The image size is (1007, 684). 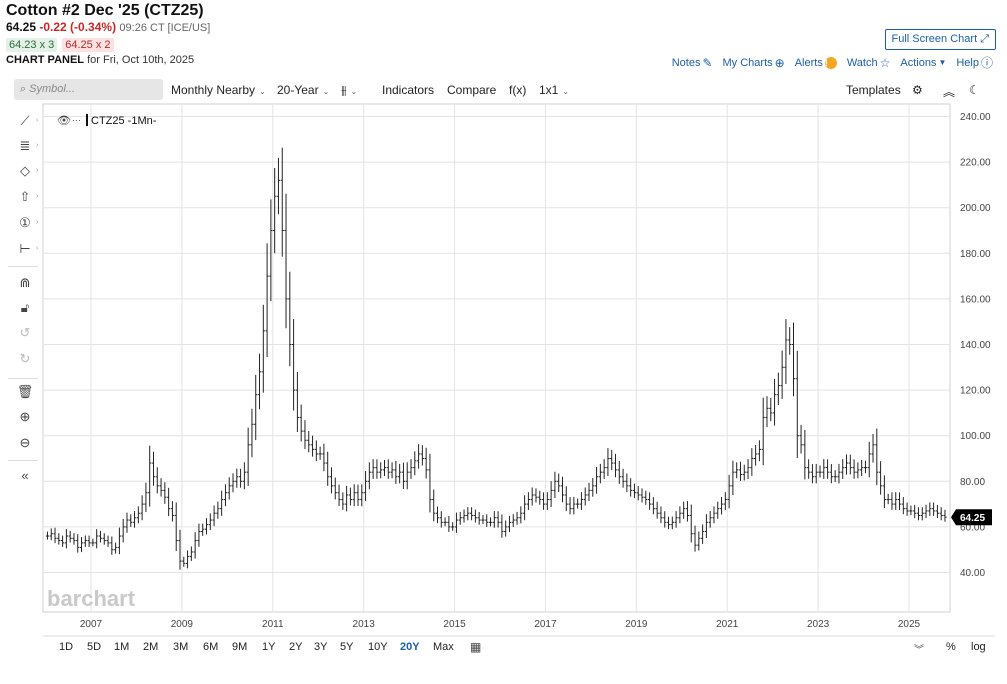 I want to click on alerts-label: Alerts, so click(x=808, y=62).